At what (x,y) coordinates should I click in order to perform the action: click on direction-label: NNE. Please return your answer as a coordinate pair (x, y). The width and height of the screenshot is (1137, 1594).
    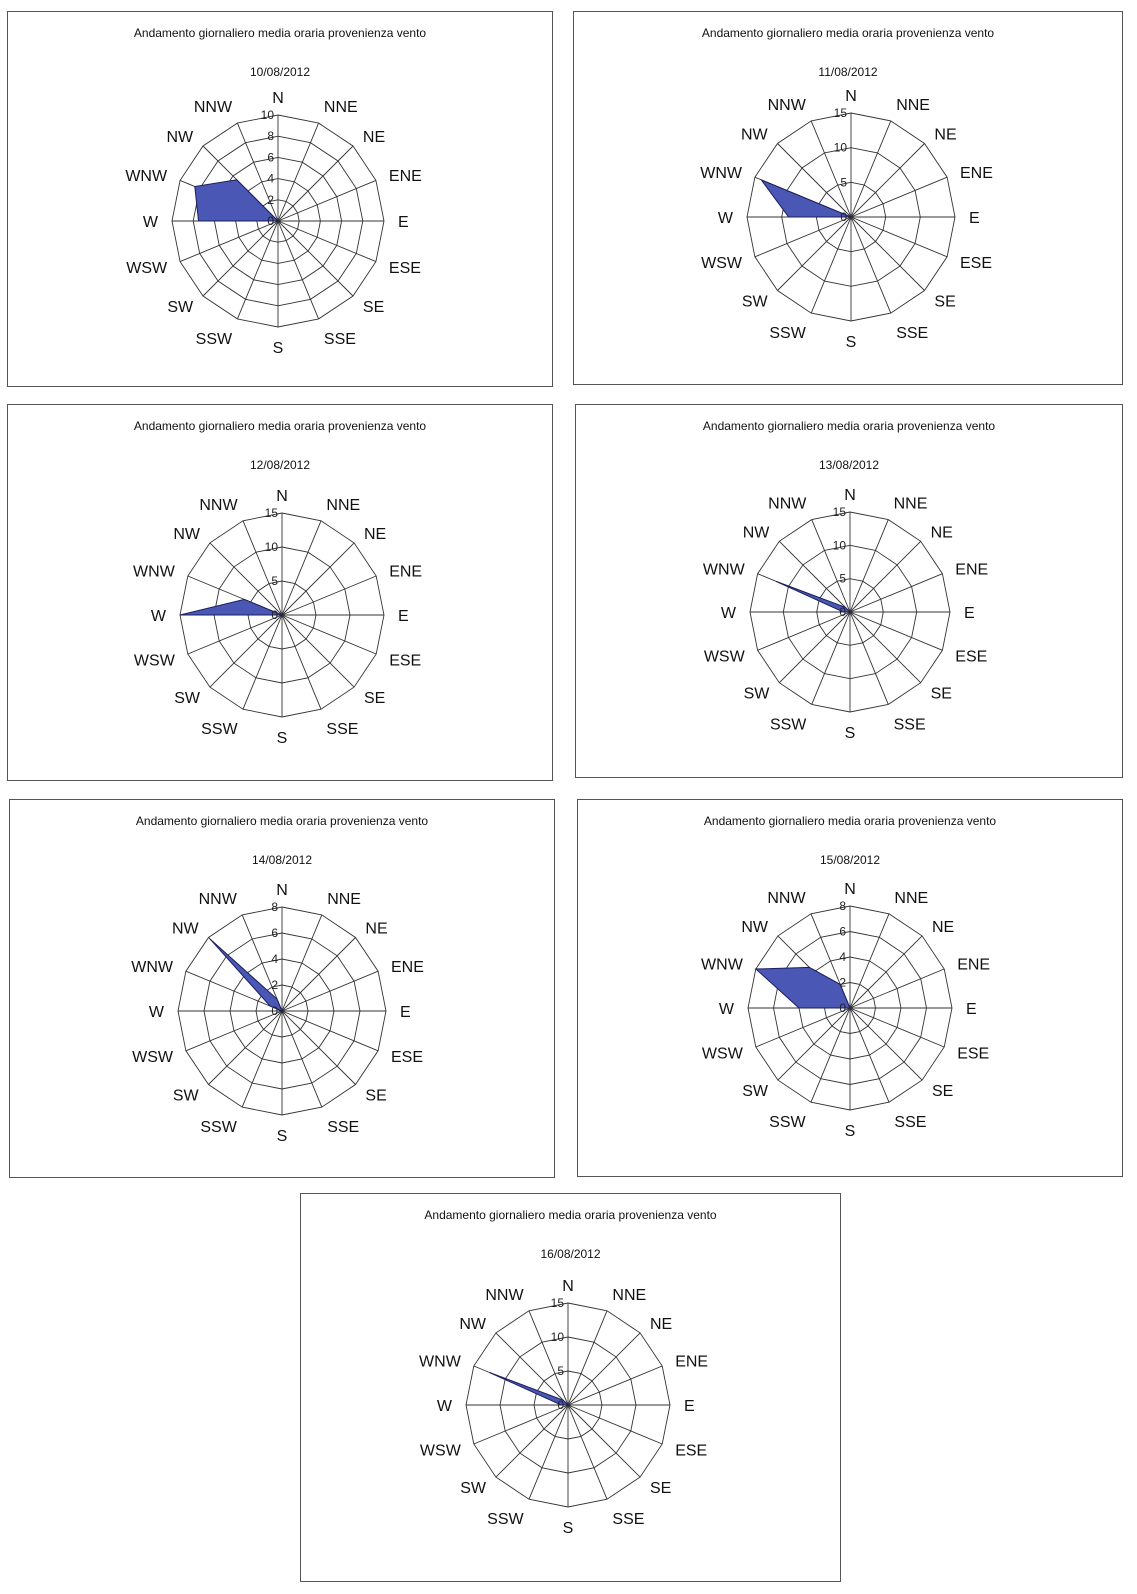
    Looking at the image, I should click on (341, 107).